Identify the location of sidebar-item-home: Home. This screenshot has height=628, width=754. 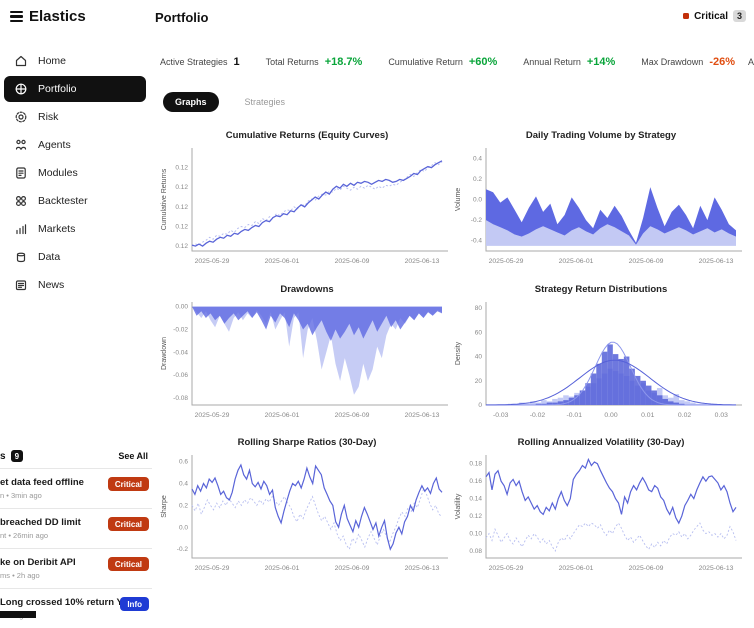
(75, 61).